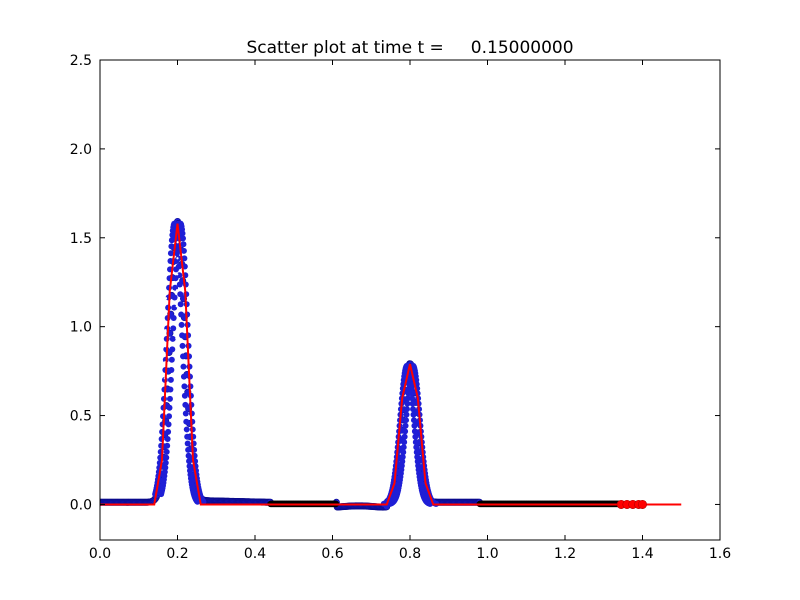  Describe the element at coordinates (642, 504) in the screenshot. I see `red-point` at that location.